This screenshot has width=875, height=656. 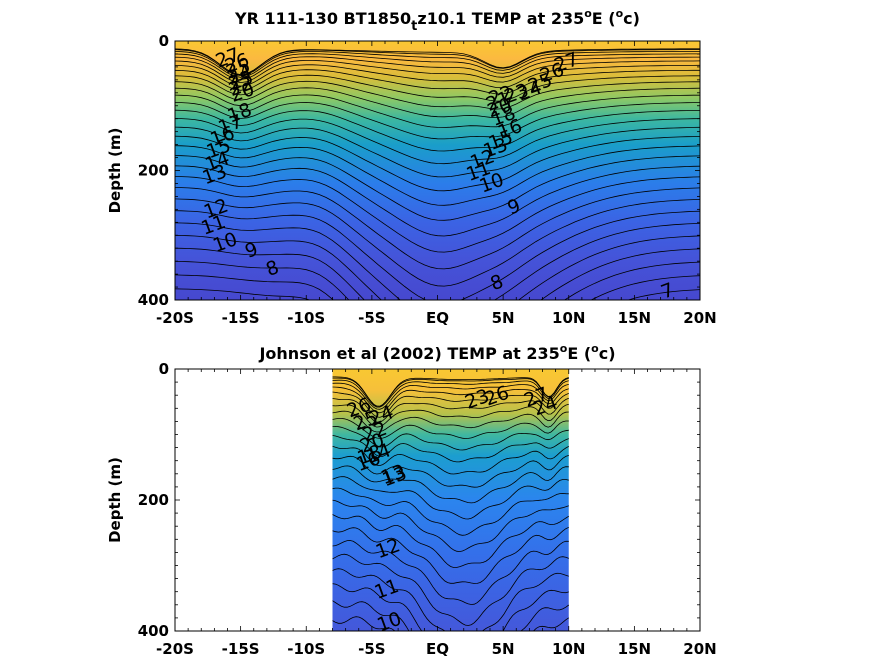 I want to click on bottom-contour-lines, so click(x=451, y=503).